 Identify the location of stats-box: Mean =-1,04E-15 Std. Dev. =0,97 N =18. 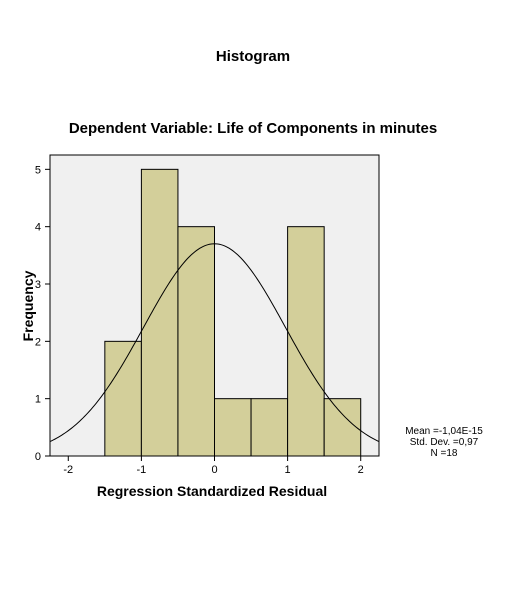
(444, 442).